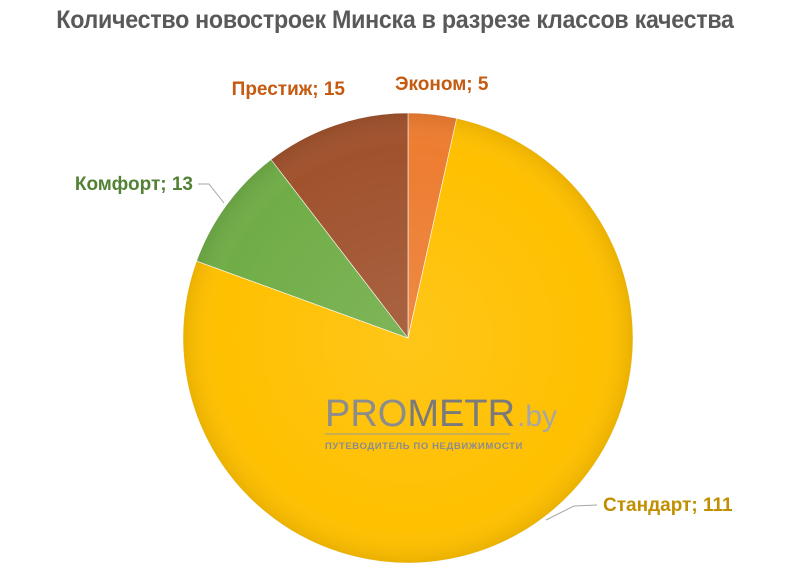 The image size is (790, 580). Describe the element at coordinates (442, 84) in the screenshot. I see `slice-label-1: Эконом; 5` at that location.